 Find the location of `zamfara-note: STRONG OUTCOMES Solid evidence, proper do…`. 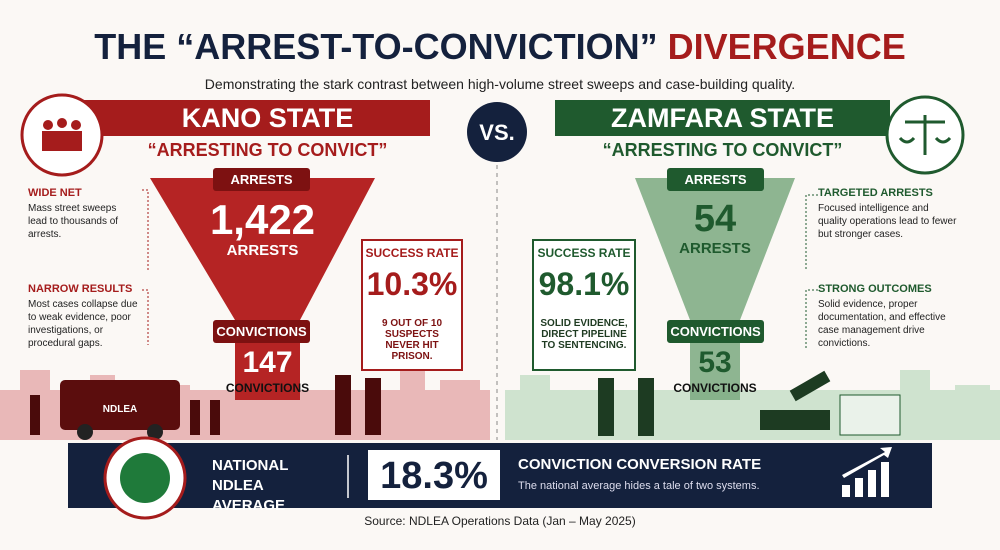

zamfara-note: STRONG OUTCOMES Solid evidence, proper do… is located at coordinates (888, 316).